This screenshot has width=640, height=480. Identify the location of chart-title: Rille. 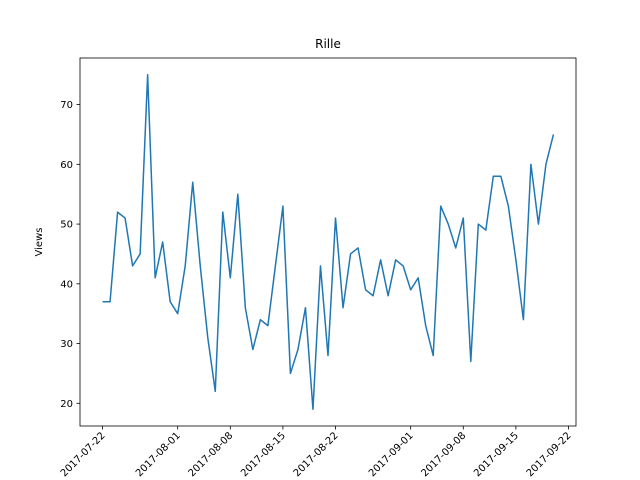
(328, 44).